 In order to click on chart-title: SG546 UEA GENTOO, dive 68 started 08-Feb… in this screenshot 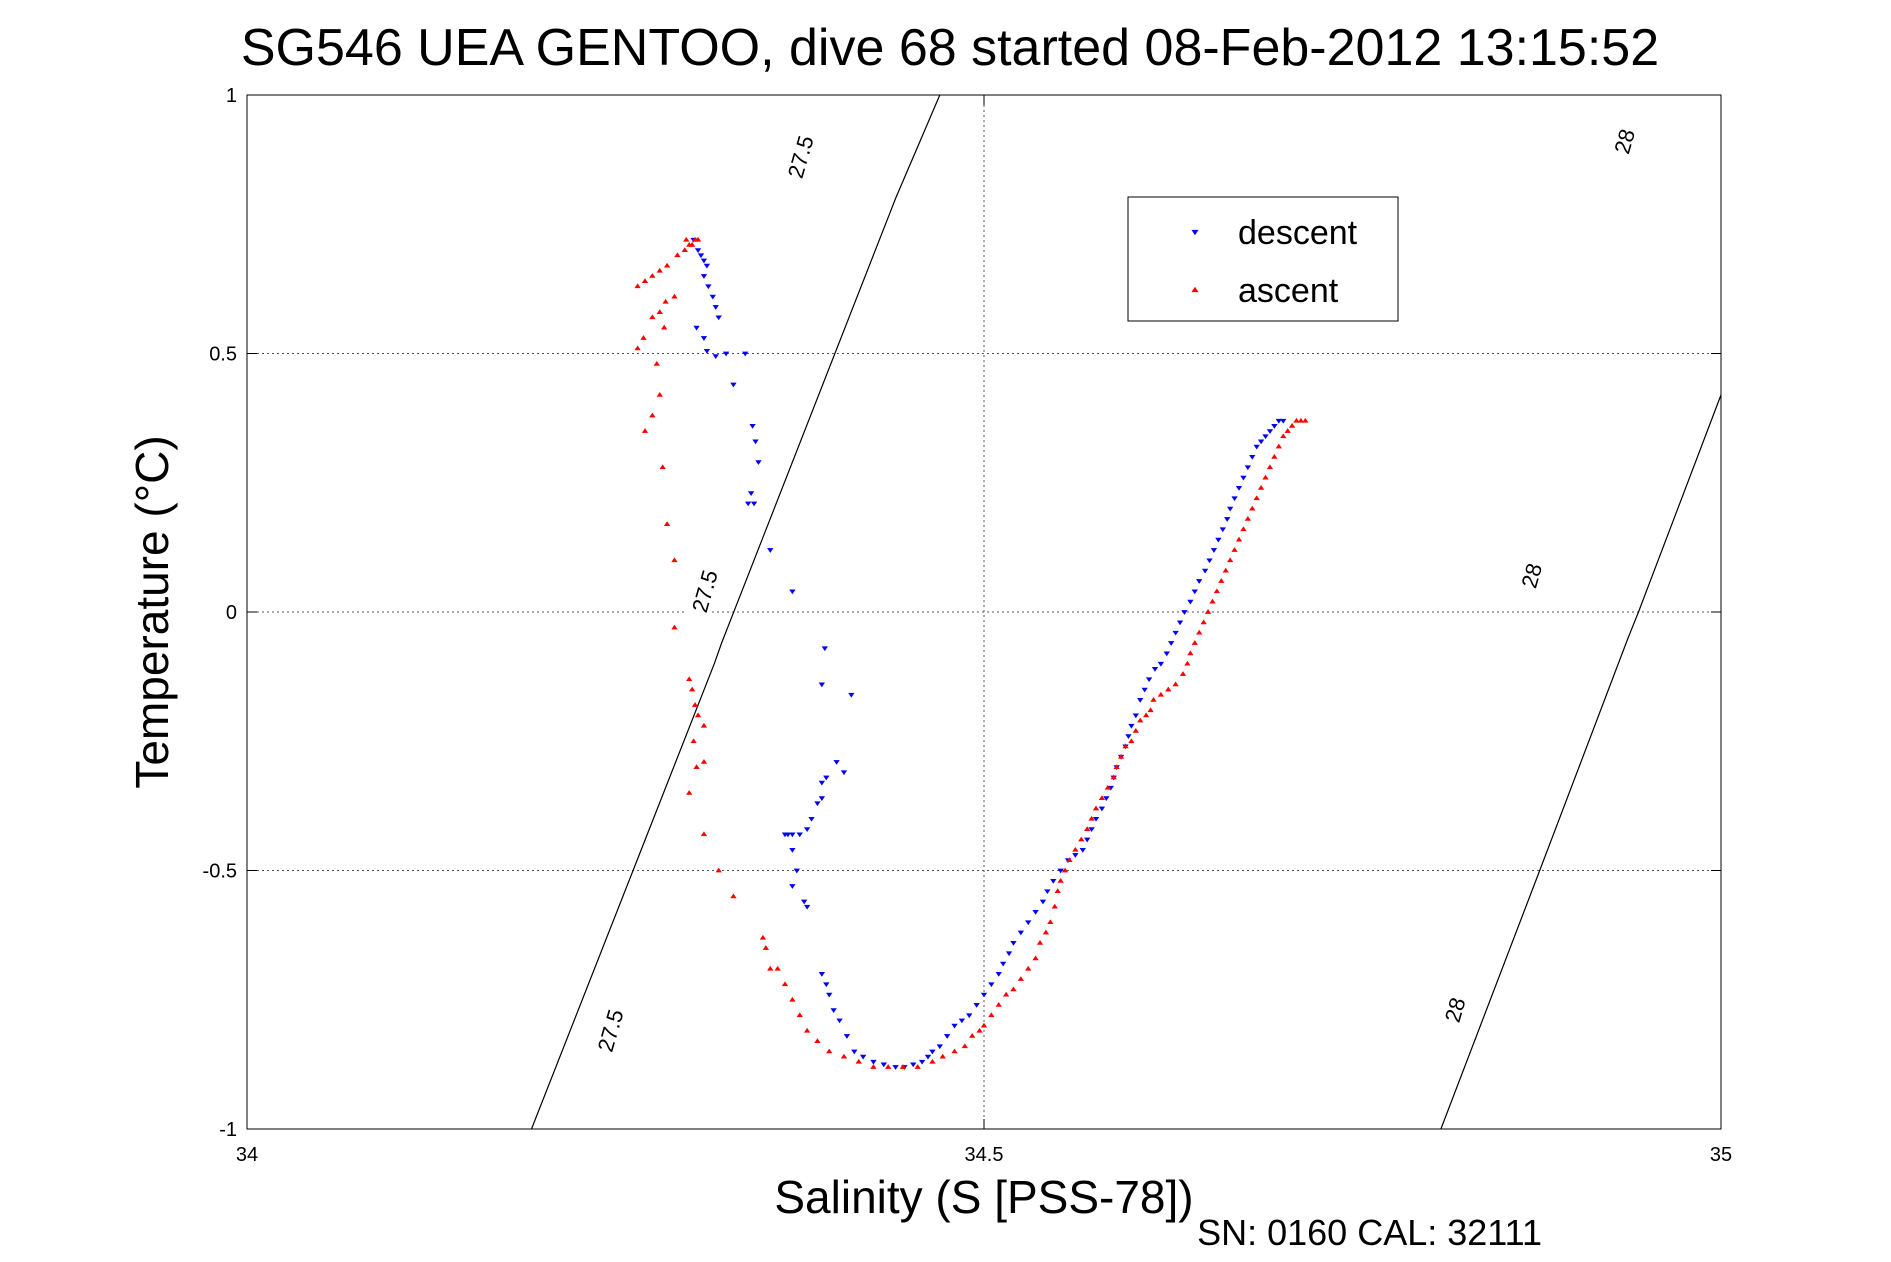, I will do `click(950, 48)`.